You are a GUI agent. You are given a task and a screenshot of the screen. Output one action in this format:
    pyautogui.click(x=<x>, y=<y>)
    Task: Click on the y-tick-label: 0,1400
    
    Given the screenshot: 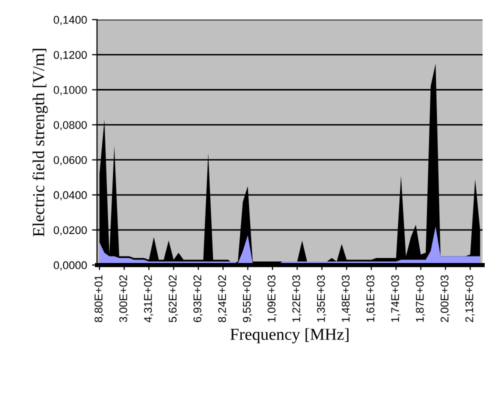 What is the action you would take?
    pyautogui.click(x=70, y=21)
    